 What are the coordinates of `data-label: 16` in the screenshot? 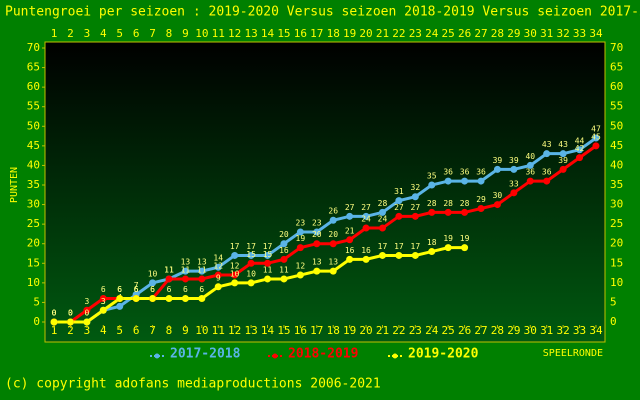 It's located at (366, 250).